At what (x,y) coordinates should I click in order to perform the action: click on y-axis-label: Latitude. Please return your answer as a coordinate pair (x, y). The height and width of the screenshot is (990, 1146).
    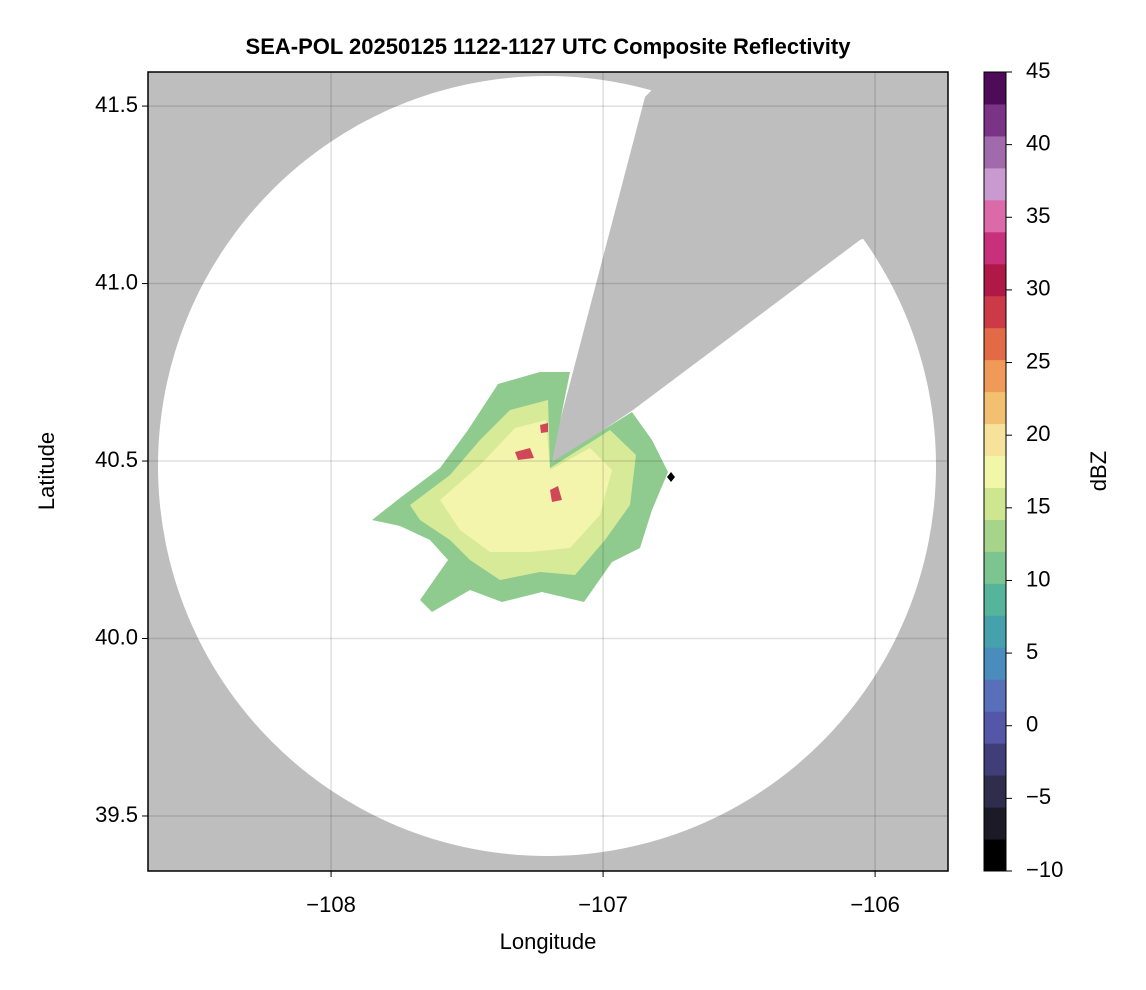
    Looking at the image, I should click on (46, 471).